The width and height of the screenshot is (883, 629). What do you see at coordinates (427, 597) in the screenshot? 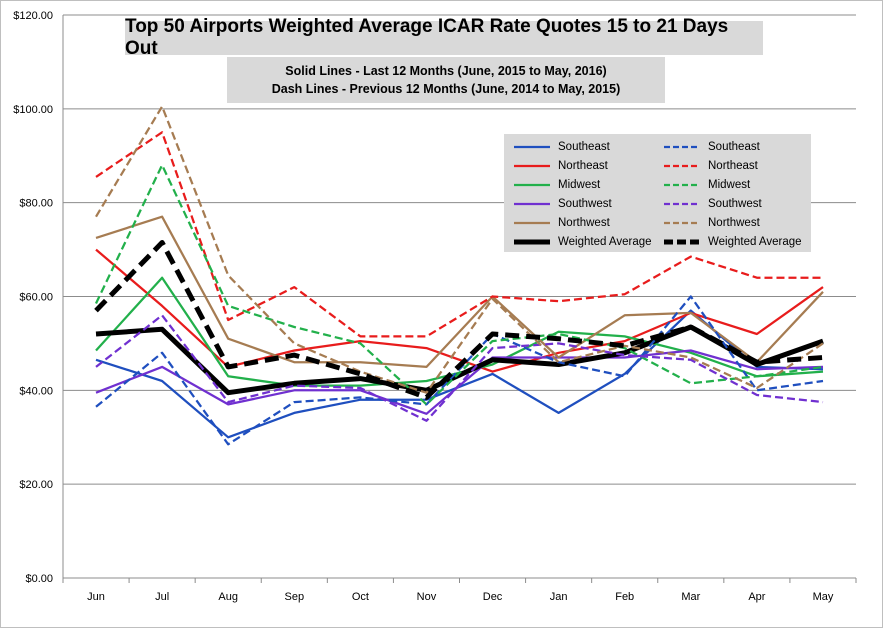
I see `x-tick-label: Nov` at bounding box center [427, 597].